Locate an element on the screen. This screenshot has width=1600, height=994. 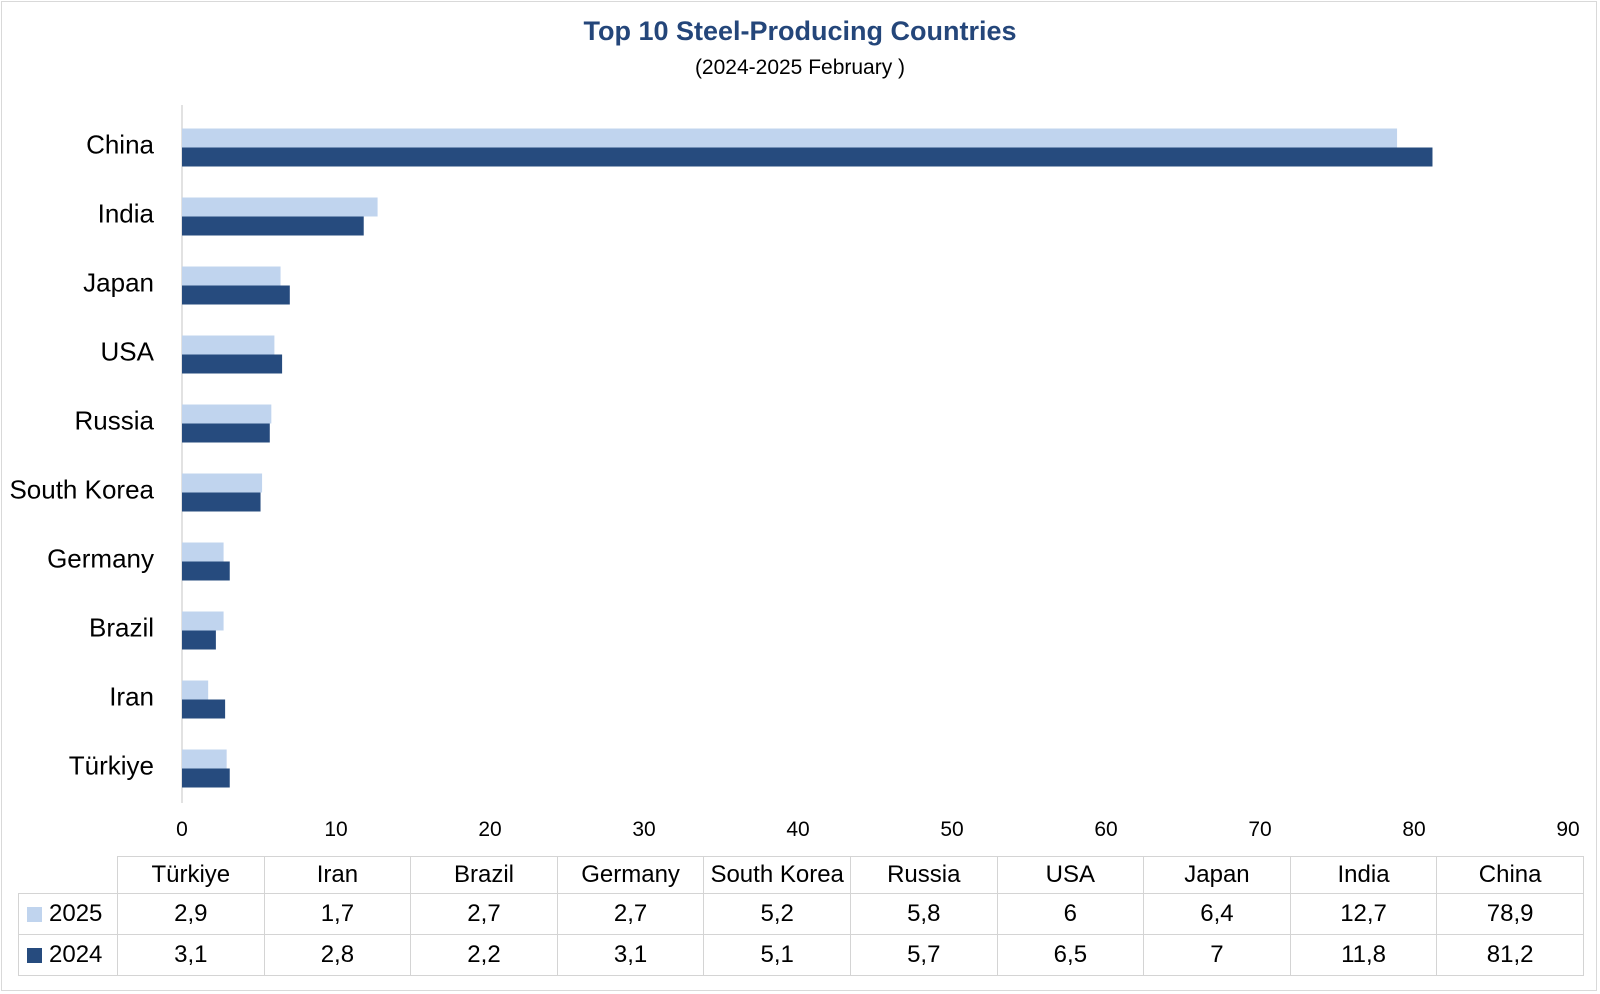
bar-2025-germany is located at coordinates (203, 552).